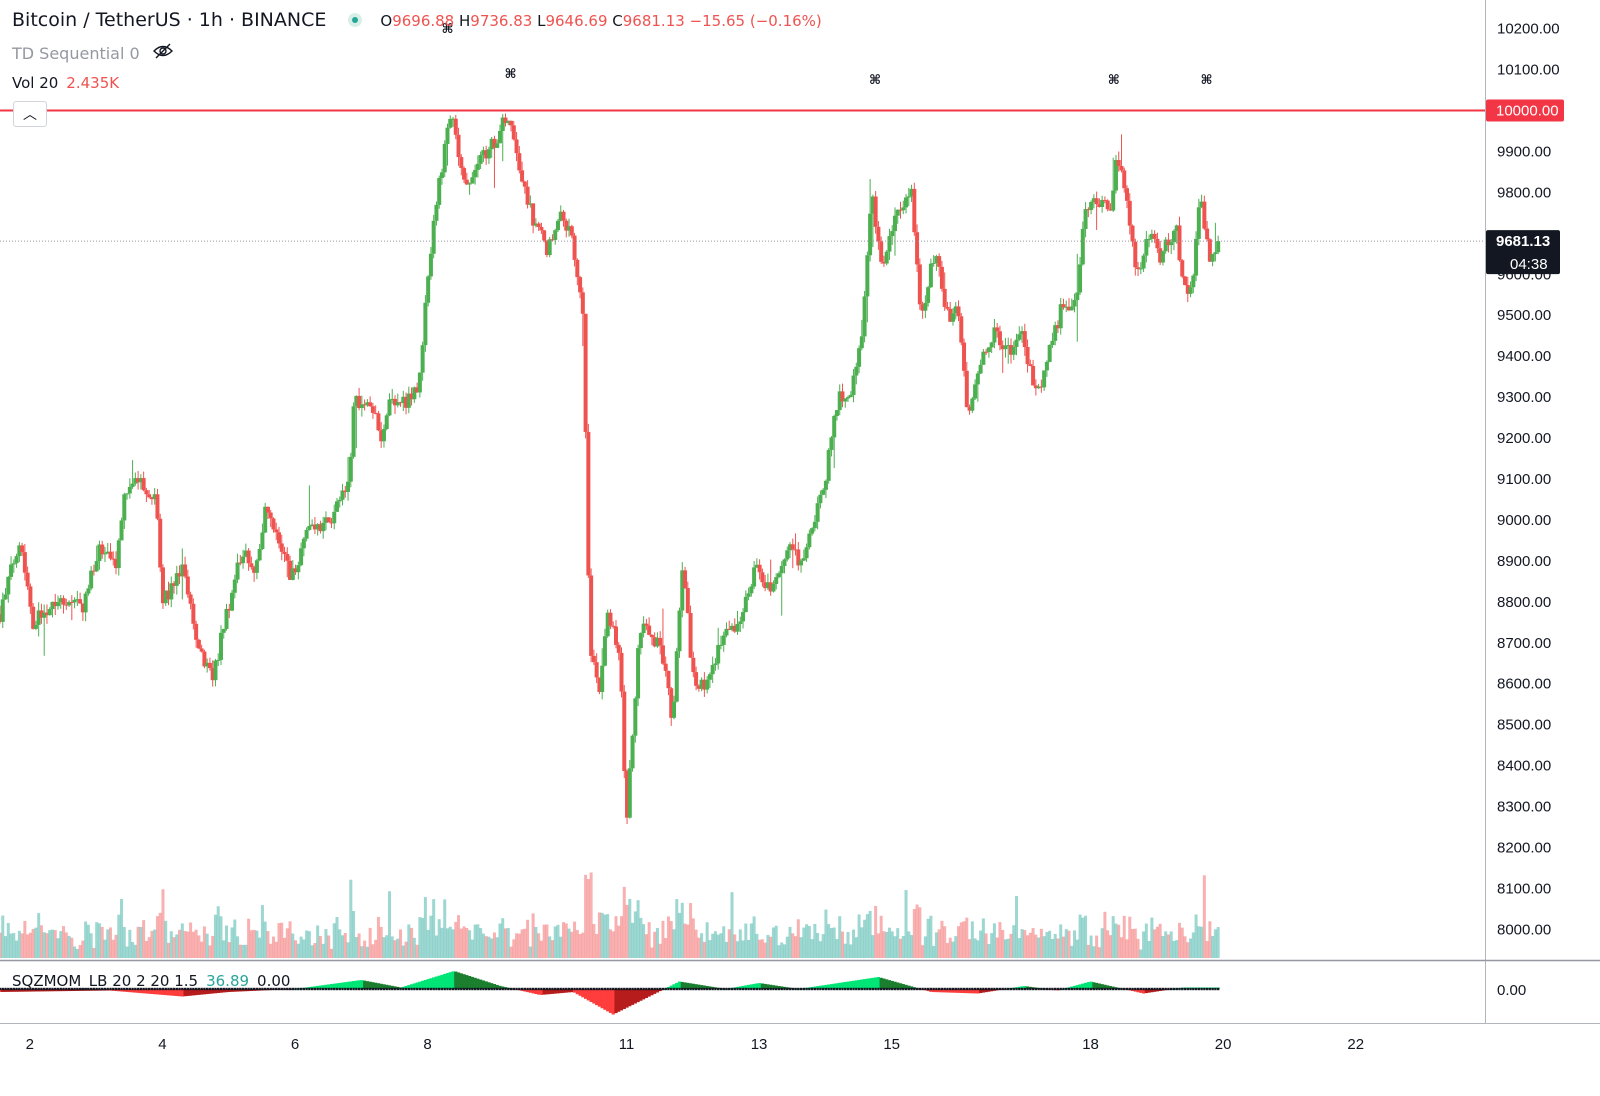 This screenshot has height=1096, width=1600. Describe the element at coordinates (93, 53) in the screenshot. I see `td-sequential-legend: TD Sequential 0` at that location.